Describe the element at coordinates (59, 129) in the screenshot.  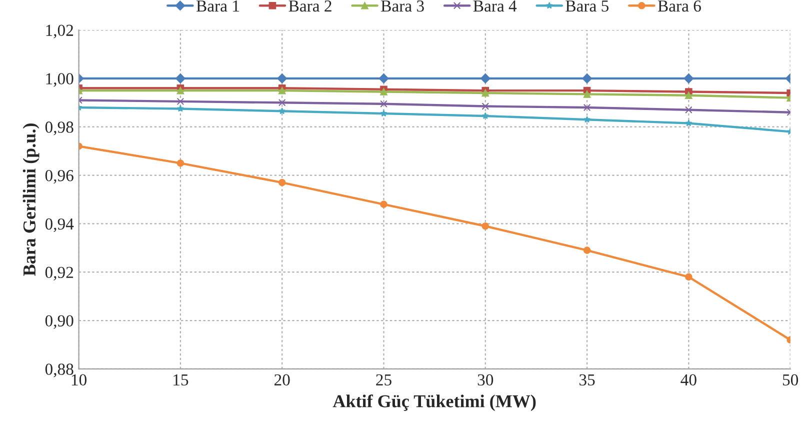
I see `y-tick-label: 0,98` at that location.